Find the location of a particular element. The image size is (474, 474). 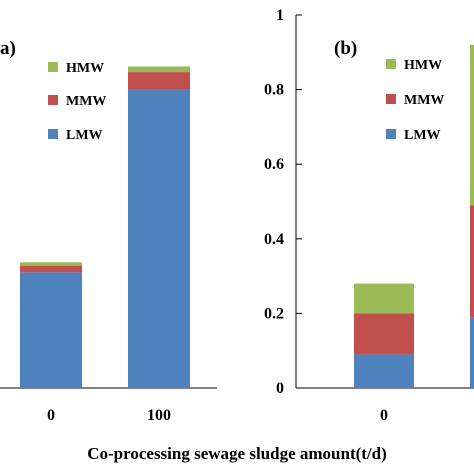

x-tick-label: 100 is located at coordinates (159, 415).